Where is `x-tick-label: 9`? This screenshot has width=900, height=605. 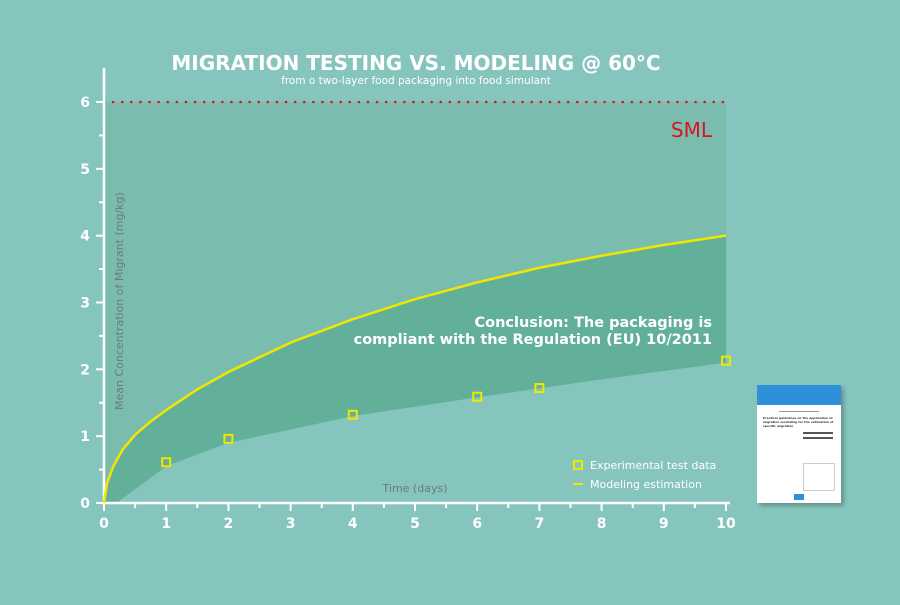
x-tick-label: 9 is located at coordinates (664, 524).